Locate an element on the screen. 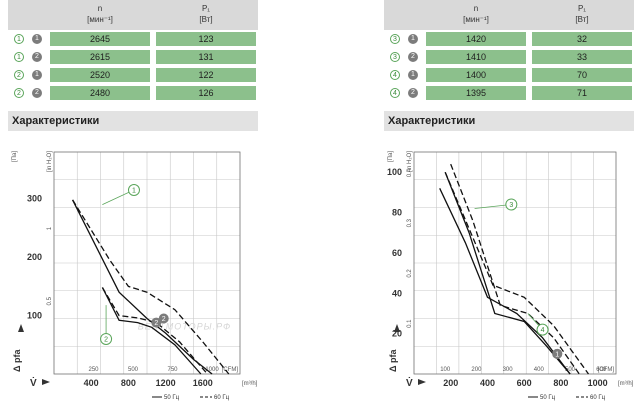 This screenshot has width=640, height=410. y-tick-label: 40 is located at coordinates (397, 293).